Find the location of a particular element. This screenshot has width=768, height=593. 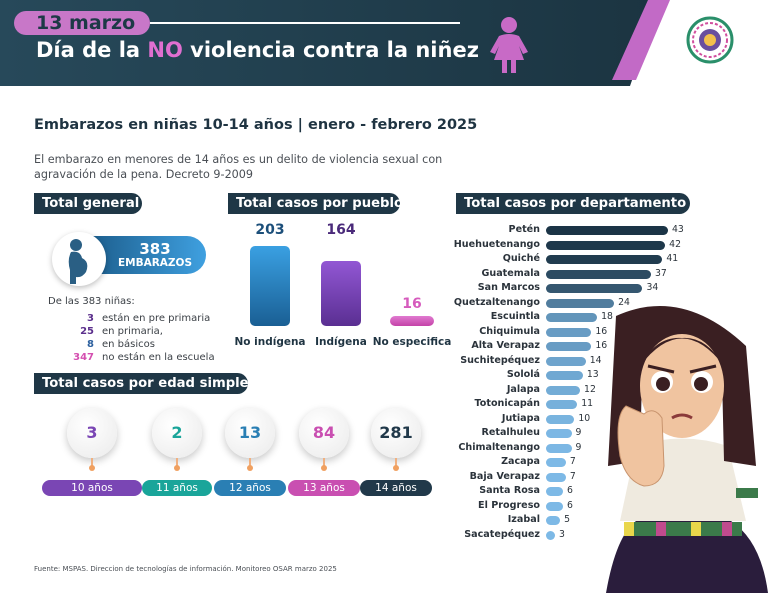

dep-value: 10 is located at coordinates (584, 418).